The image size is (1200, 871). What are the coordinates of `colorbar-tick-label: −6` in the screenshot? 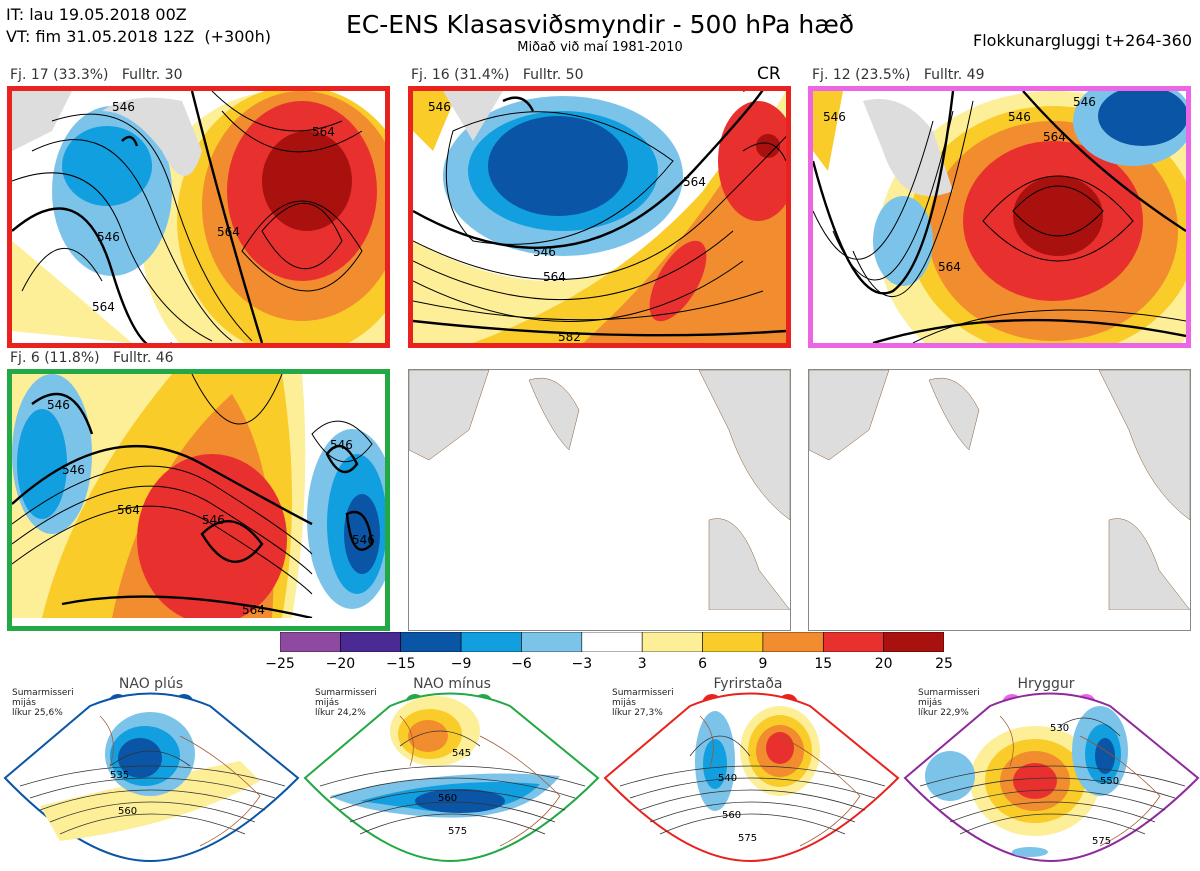 It's located at (521, 664).